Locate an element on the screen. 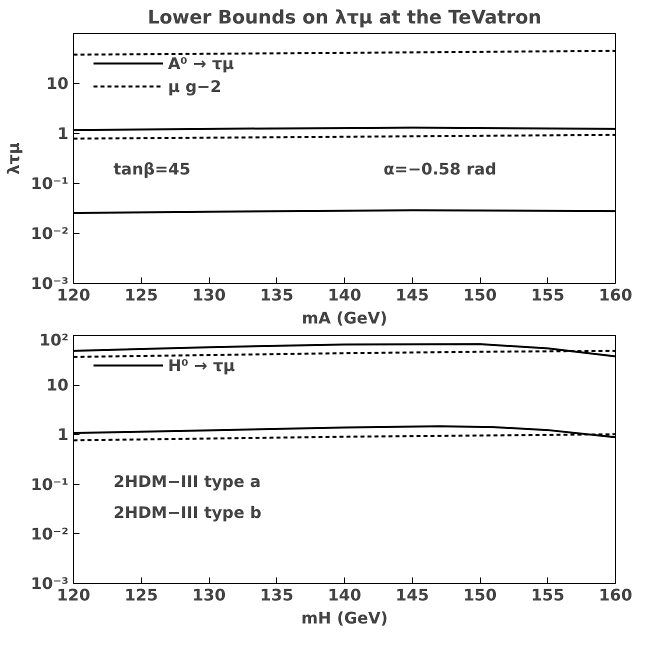 The height and width of the screenshot is (654, 647). annotation: tanβ=45 is located at coordinates (152, 169).